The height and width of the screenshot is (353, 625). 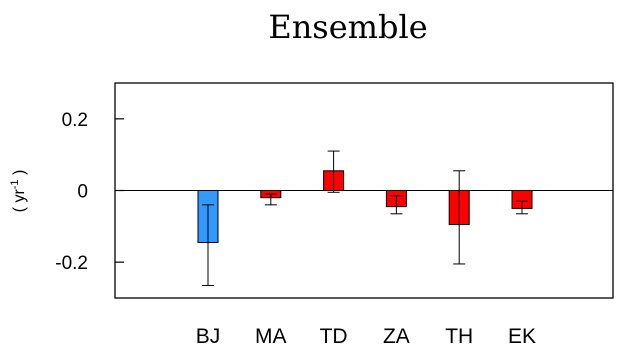 I want to click on y-axis: 0.2 0 -0.2, so click(x=89, y=192).